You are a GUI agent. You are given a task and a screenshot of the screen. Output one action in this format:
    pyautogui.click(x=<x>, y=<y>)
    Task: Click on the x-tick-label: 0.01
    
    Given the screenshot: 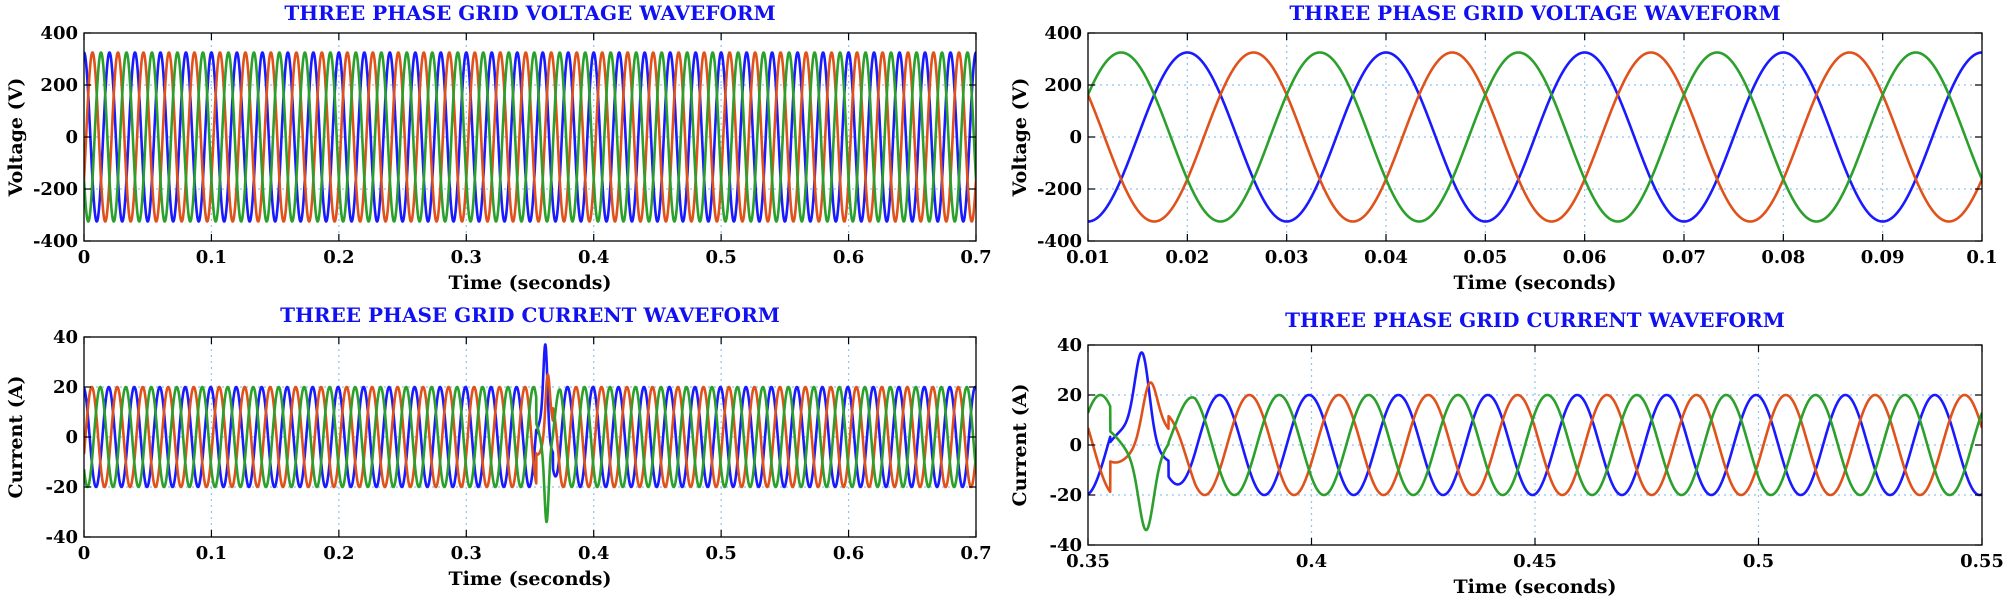 What is the action you would take?
    pyautogui.click(x=1088, y=257)
    